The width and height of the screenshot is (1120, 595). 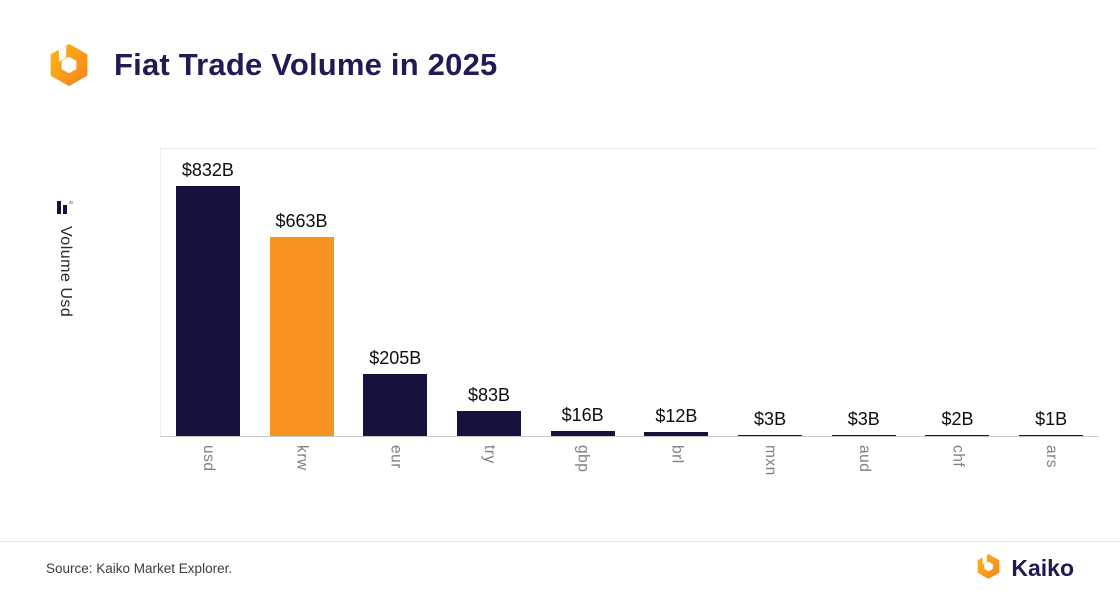 I want to click on bar-mxn, so click(x=770, y=435).